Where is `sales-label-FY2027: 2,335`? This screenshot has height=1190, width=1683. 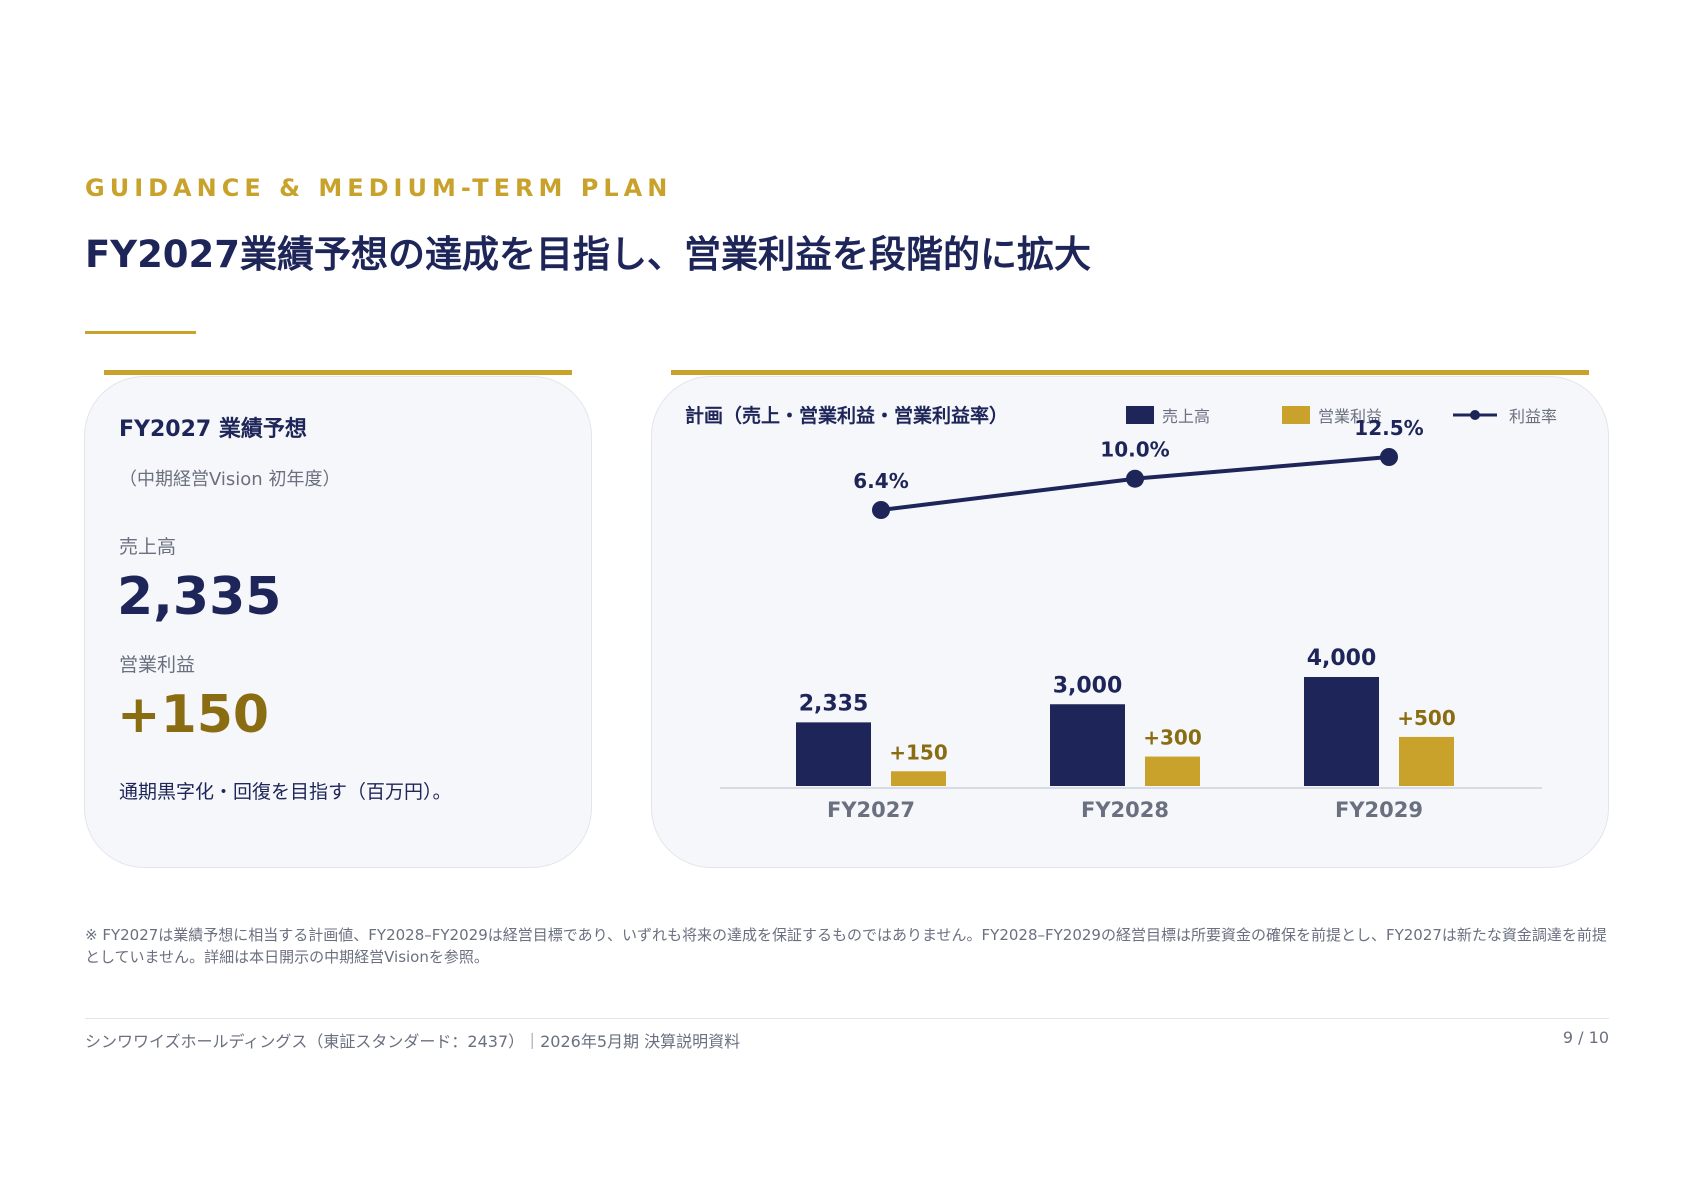 sales-label-FY2027: 2,335 is located at coordinates (834, 703).